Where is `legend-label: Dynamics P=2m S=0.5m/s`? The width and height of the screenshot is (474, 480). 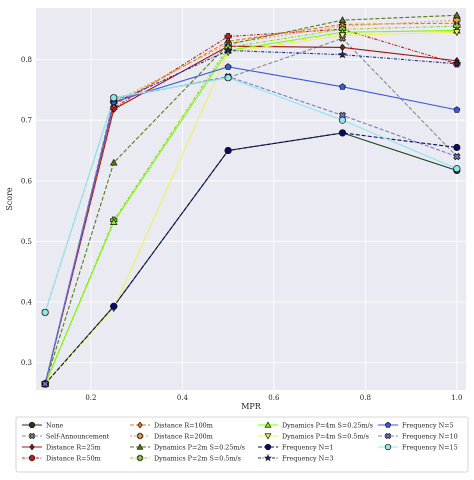
legend-label: Dynamics P=2m S=0.5m/s is located at coordinates (197, 458).